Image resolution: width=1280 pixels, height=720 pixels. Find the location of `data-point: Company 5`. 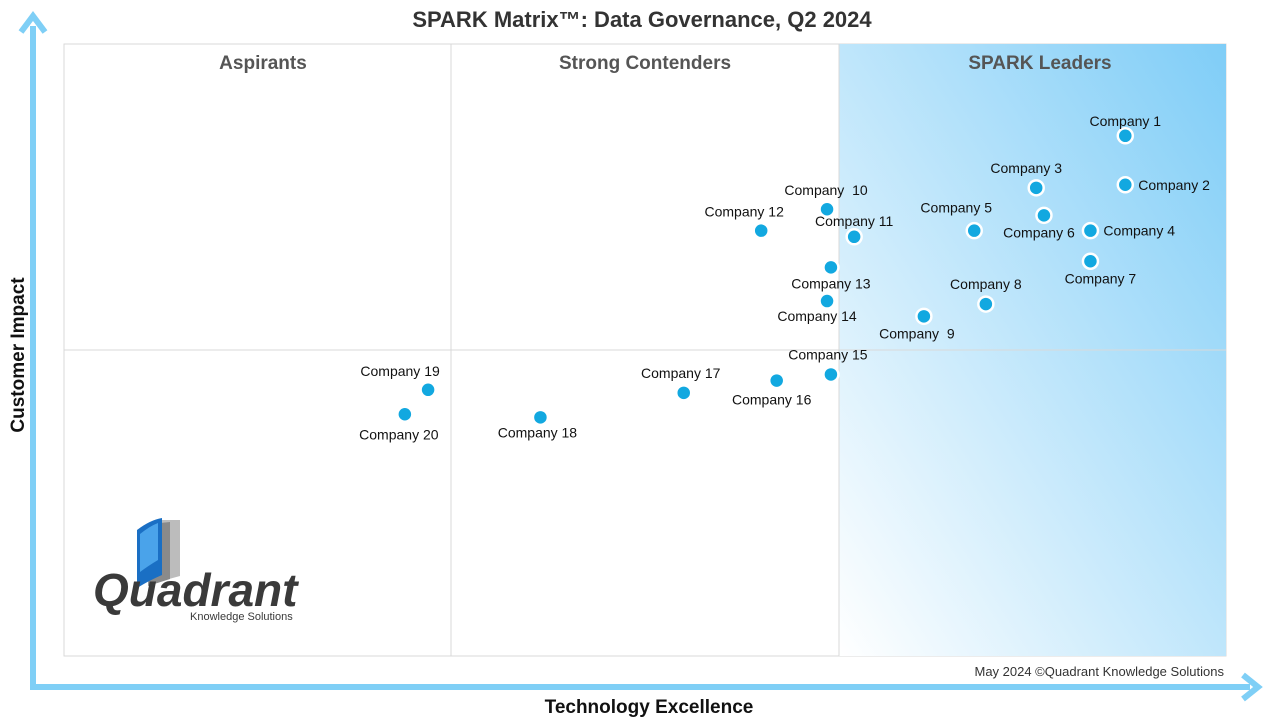

data-point: Company 5 is located at coordinates (956, 220).